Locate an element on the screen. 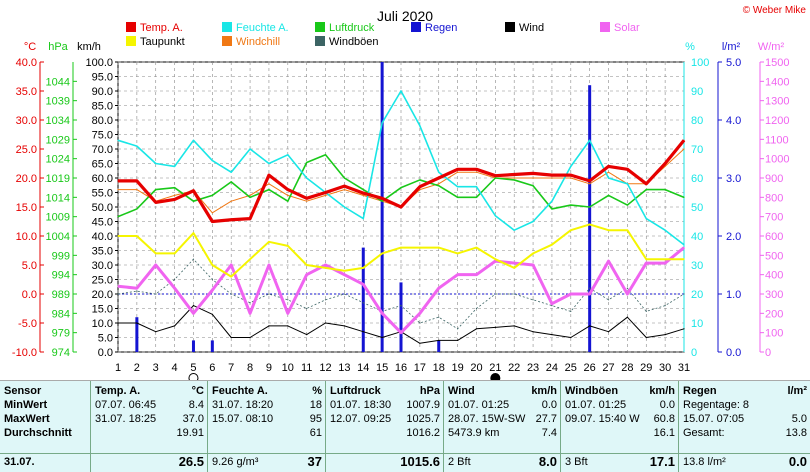 The image size is (810, 472). stat-unit: km/h is located at coordinates (662, 391).